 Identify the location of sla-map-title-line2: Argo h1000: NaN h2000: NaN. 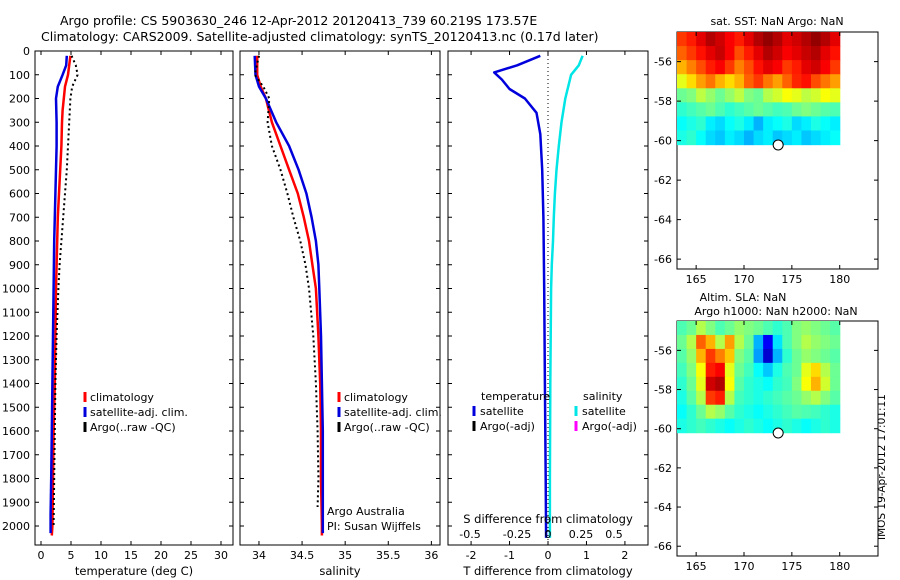
(775, 311).